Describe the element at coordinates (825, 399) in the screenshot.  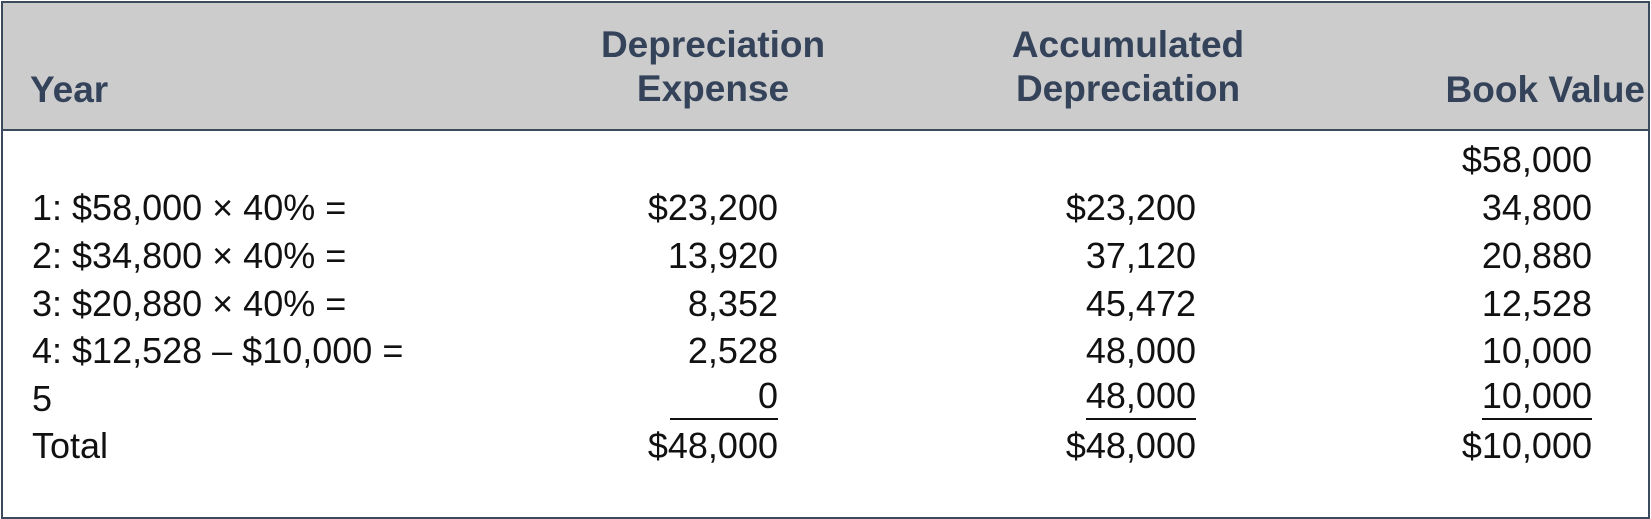
I see `table-row: 5 0 48,000 10,000` at that location.